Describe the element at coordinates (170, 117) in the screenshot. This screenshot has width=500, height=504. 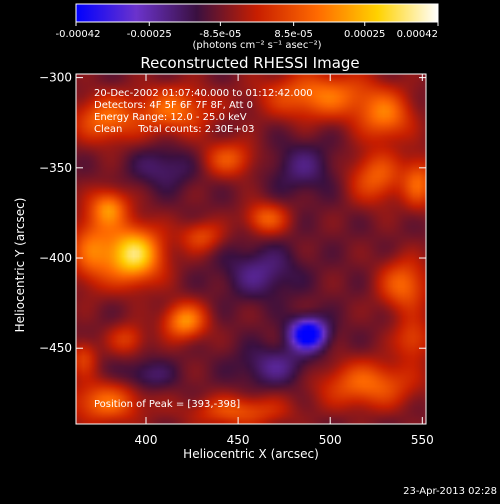
I see `annotation-energy: Energy Range: 12.0 - 25.0 keV` at that location.